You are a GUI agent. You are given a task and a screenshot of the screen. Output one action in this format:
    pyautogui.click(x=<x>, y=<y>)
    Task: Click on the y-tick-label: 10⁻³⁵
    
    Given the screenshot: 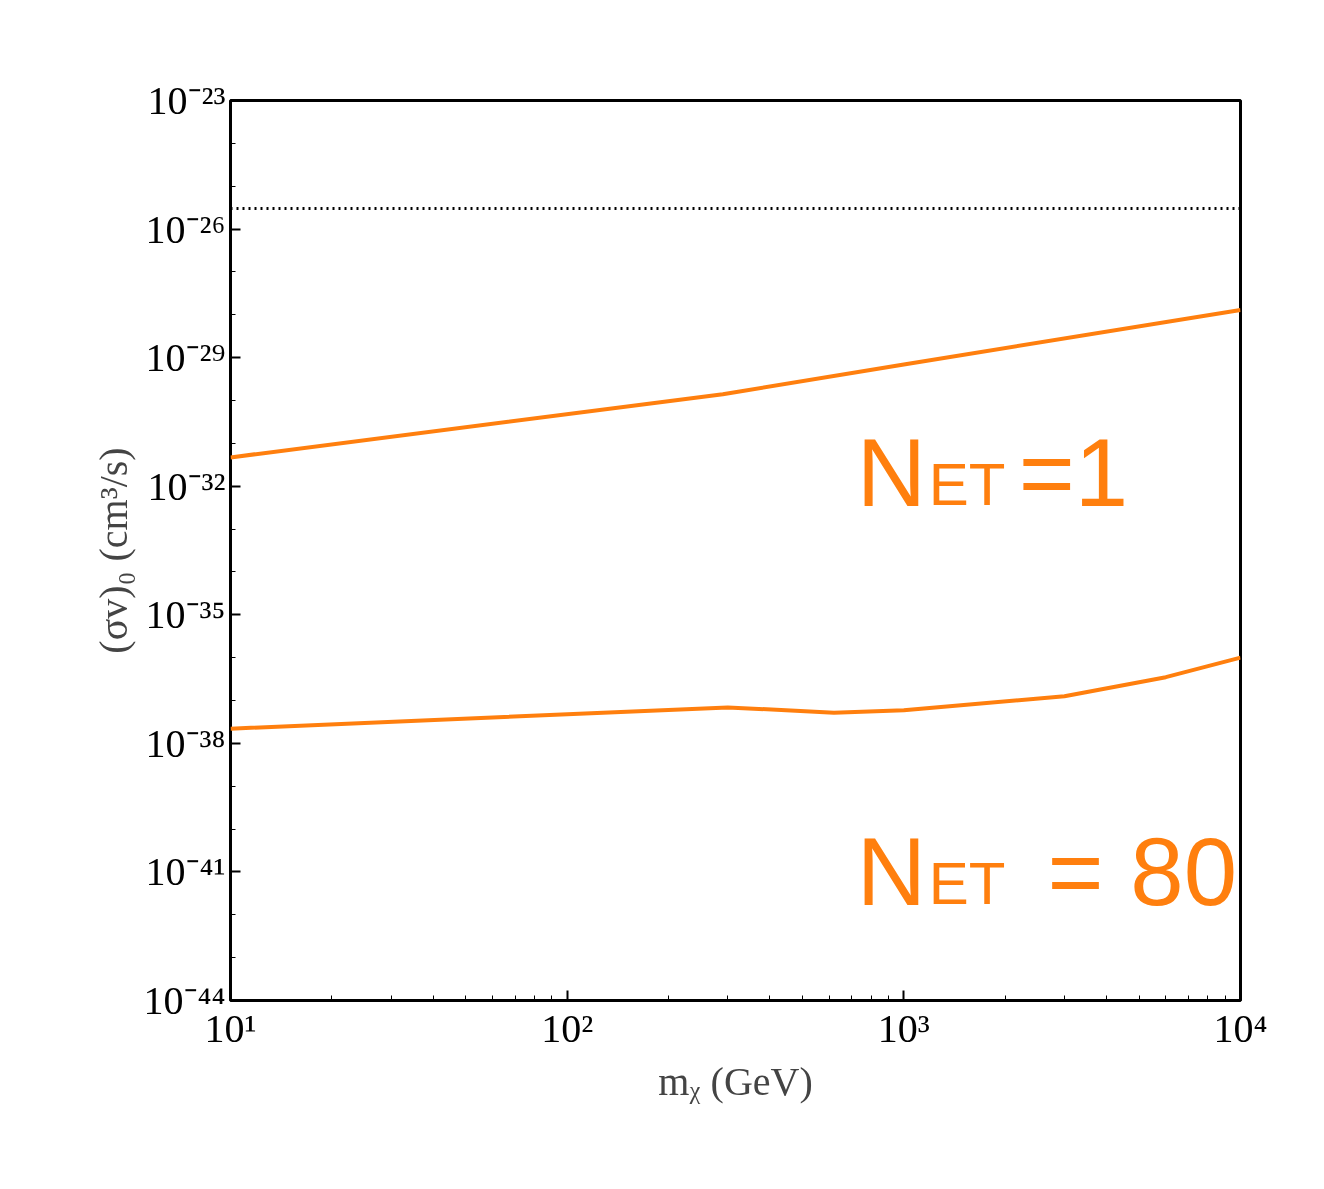 What is the action you would take?
    pyautogui.click(x=185, y=615)
    